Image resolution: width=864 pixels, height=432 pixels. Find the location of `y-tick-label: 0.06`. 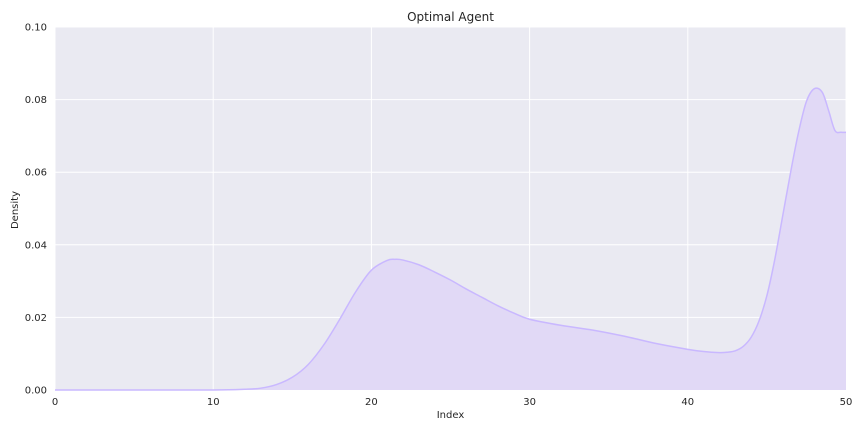

y-tick-label: 0.06 is located at coordinates (36, 173).